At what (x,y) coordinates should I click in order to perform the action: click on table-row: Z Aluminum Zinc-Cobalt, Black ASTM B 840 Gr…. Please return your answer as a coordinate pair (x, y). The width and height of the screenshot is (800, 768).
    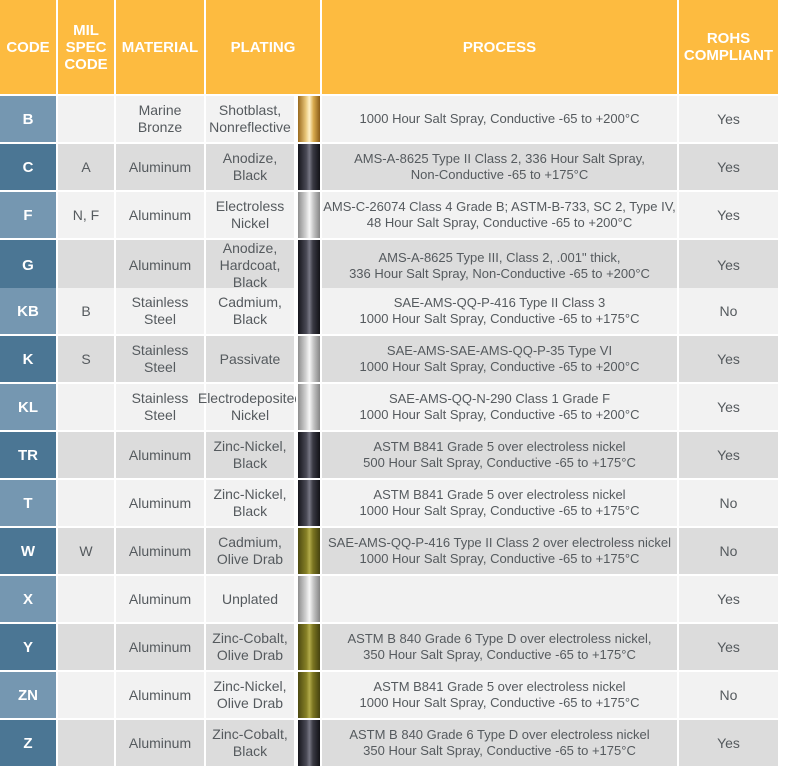
    Looking at the image, I should click on (400, 743).